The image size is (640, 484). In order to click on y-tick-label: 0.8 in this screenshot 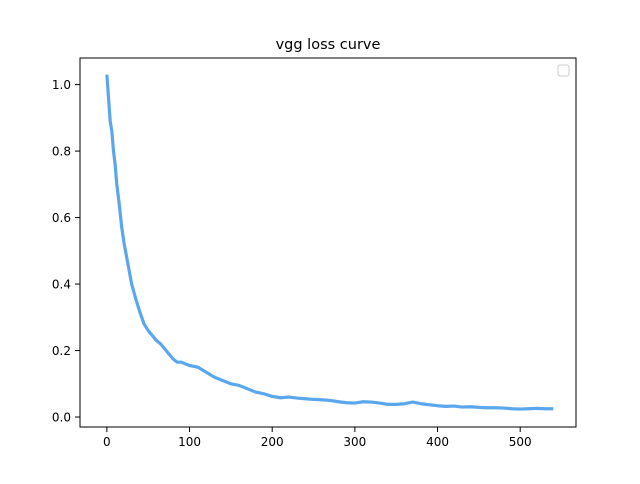, I will do `click(61, 152)`.